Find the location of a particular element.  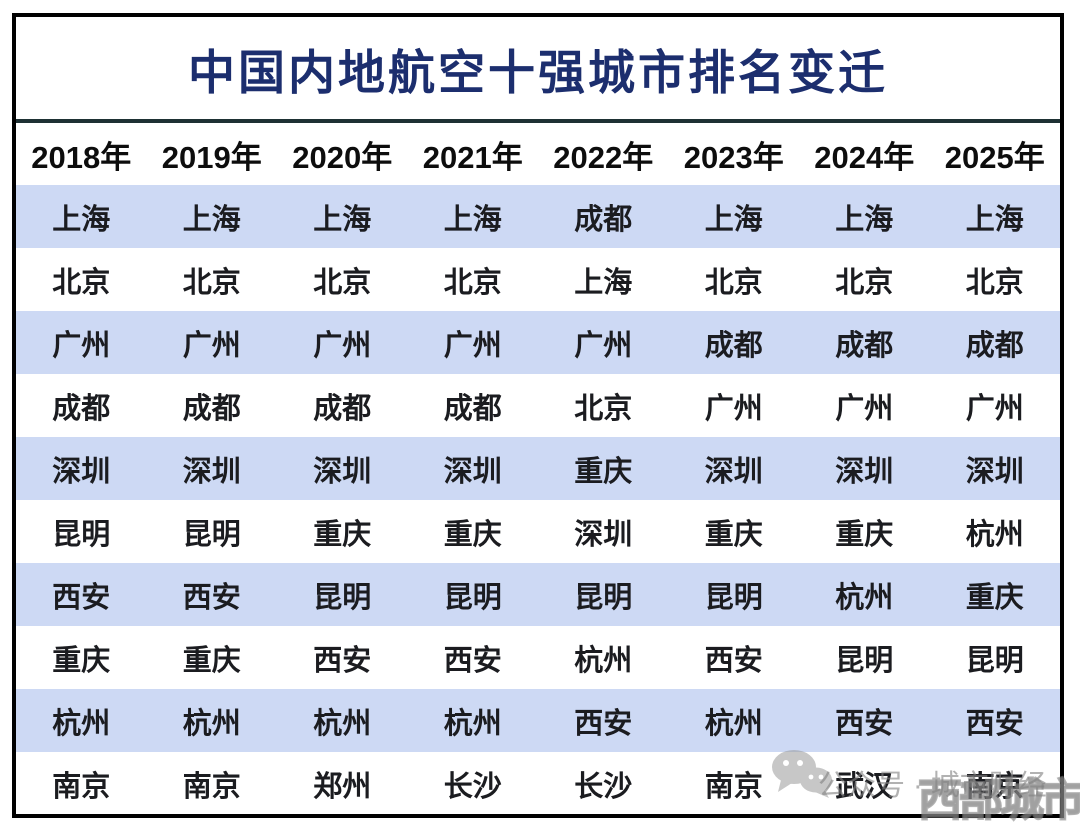

rank-row-10: 南京 南京 郑州 长沙 长沙 南京 武汉 南京 is located at coordinates (538, 783).